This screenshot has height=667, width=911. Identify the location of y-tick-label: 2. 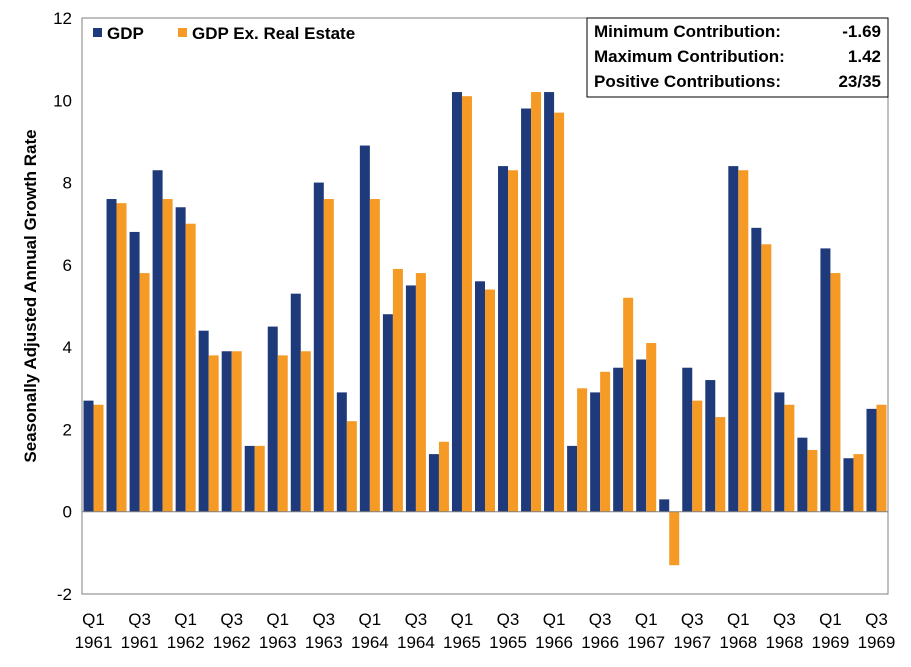
(67, 429).